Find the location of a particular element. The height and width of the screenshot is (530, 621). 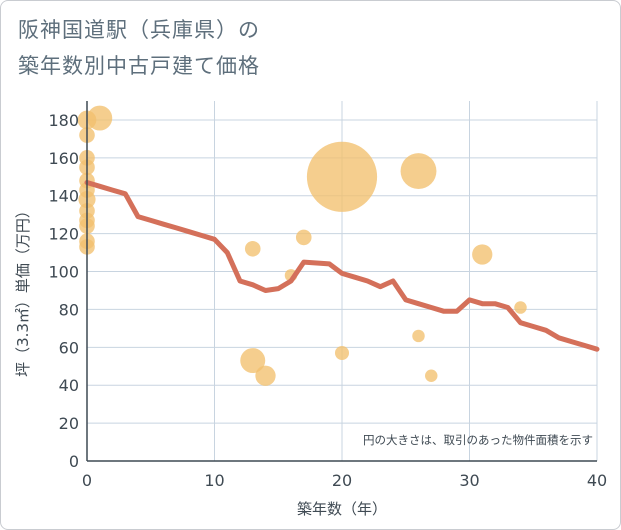

chart-title: 阪神国道駅（兵庫県）の 築年数別中古戸建て価格 is located at coordinates (139, 48).